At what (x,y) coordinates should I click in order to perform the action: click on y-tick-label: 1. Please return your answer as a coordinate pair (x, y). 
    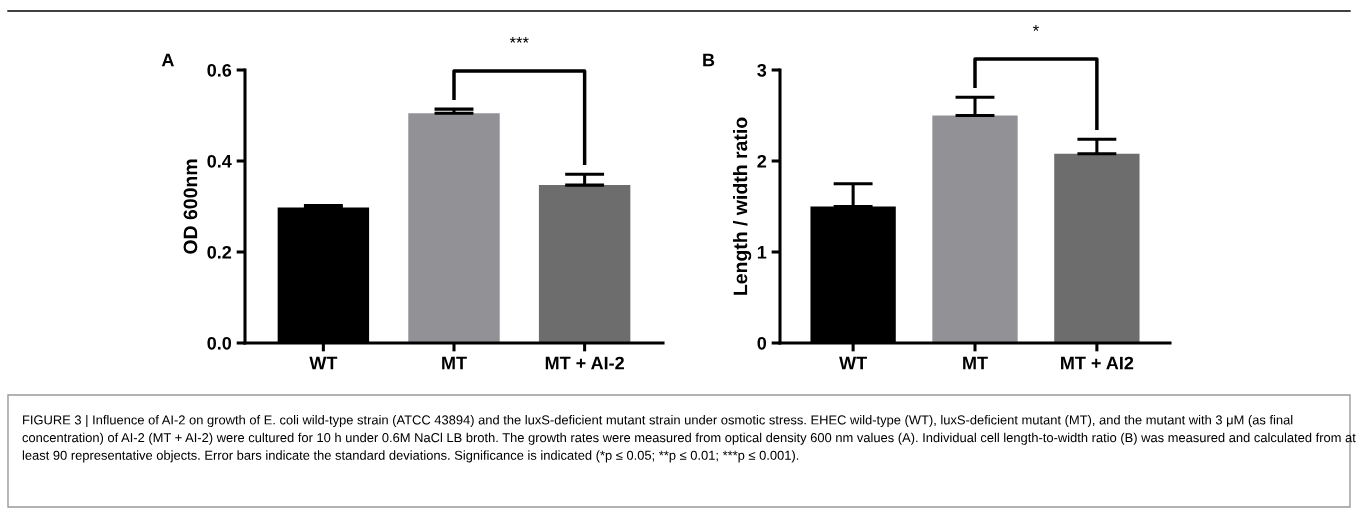
    Looking at the image, I should click on (762, 252).